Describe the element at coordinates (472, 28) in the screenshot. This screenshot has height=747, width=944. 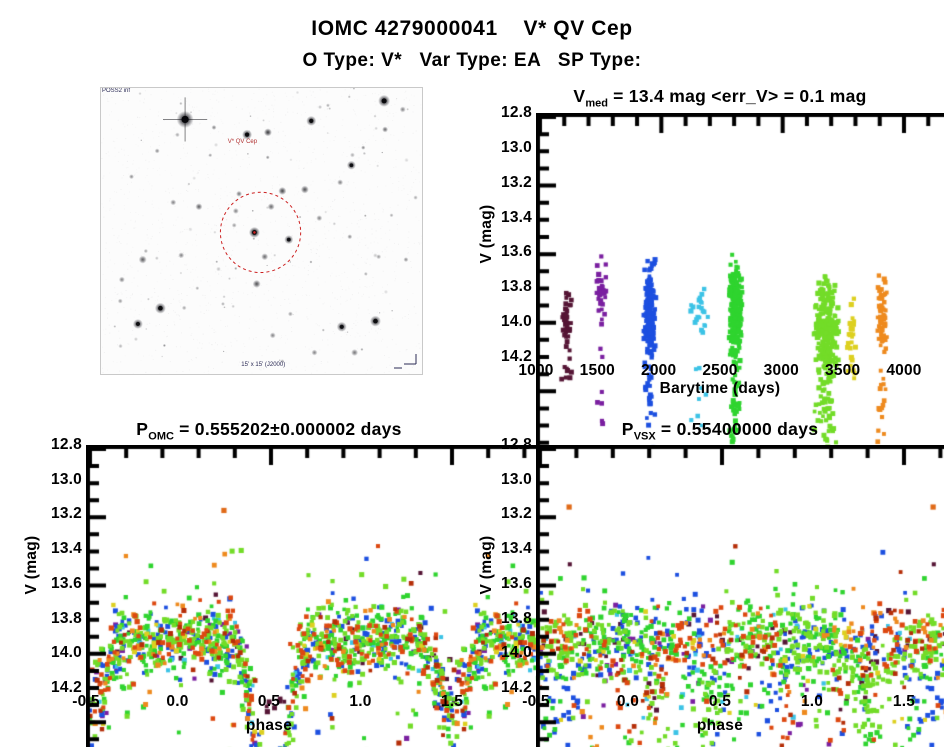
I see `page-title: IOMC 4279000041 V* QV Cep` at that location.